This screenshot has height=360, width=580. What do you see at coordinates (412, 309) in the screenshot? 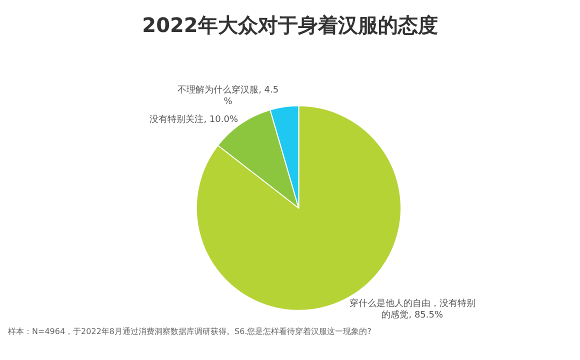
I see `slice-label: 穿什么是他人的自由，没有特别的感觉, 85.5%` at bounding box center [412, 309].